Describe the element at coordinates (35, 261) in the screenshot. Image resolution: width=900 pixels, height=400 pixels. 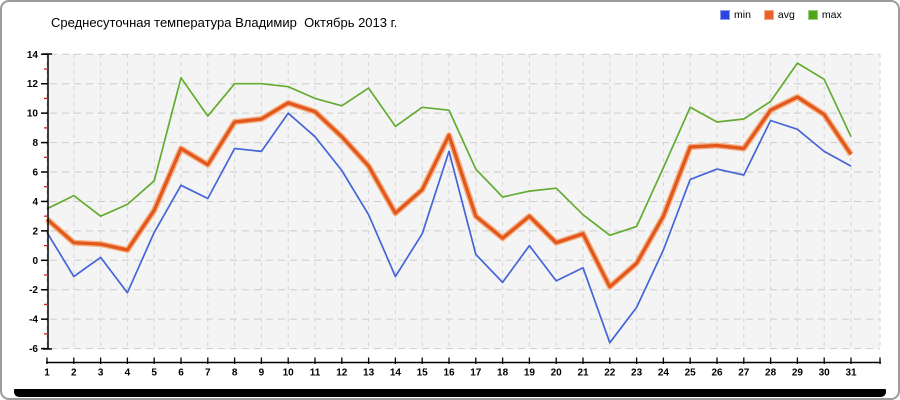
I see `y-tick-label: 0` at that location.